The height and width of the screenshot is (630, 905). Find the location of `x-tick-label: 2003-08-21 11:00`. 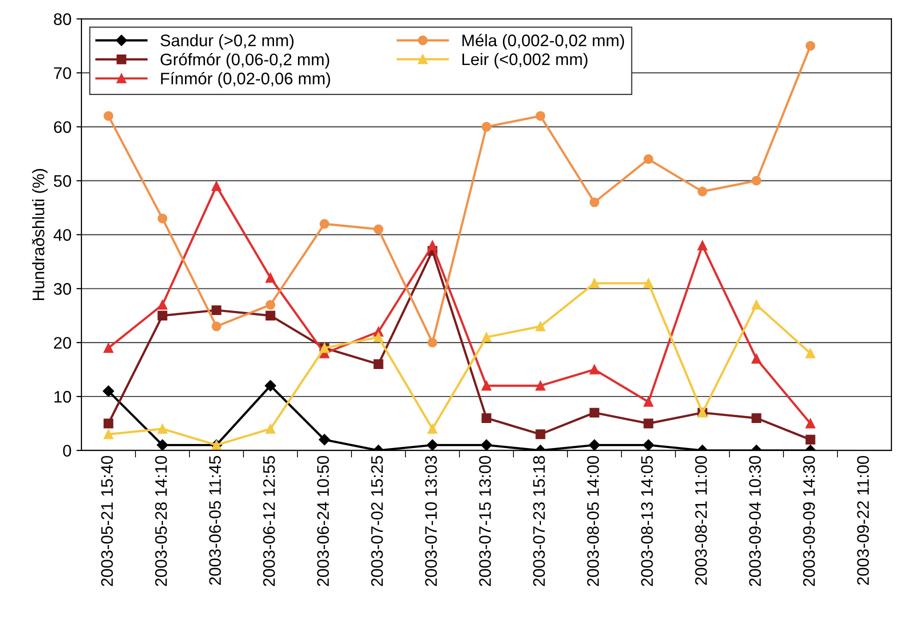

x-tick-label: 2003-08-21 11:00 is located at coordinates (701, 520).